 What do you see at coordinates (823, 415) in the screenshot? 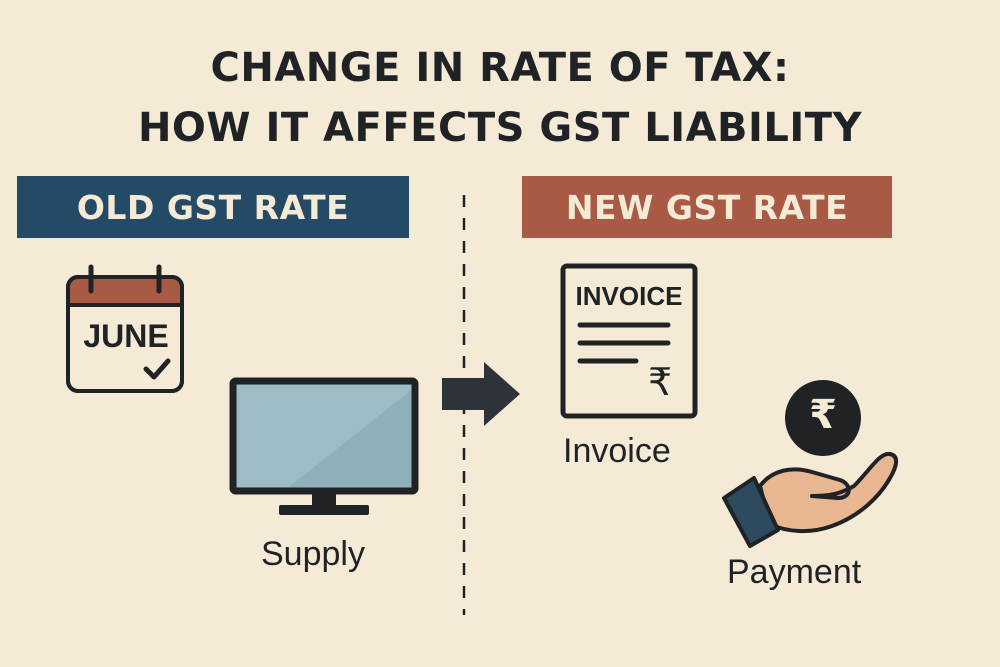
I see `payment-rupee-symbol: ₹` at bounding box center [823, 415].